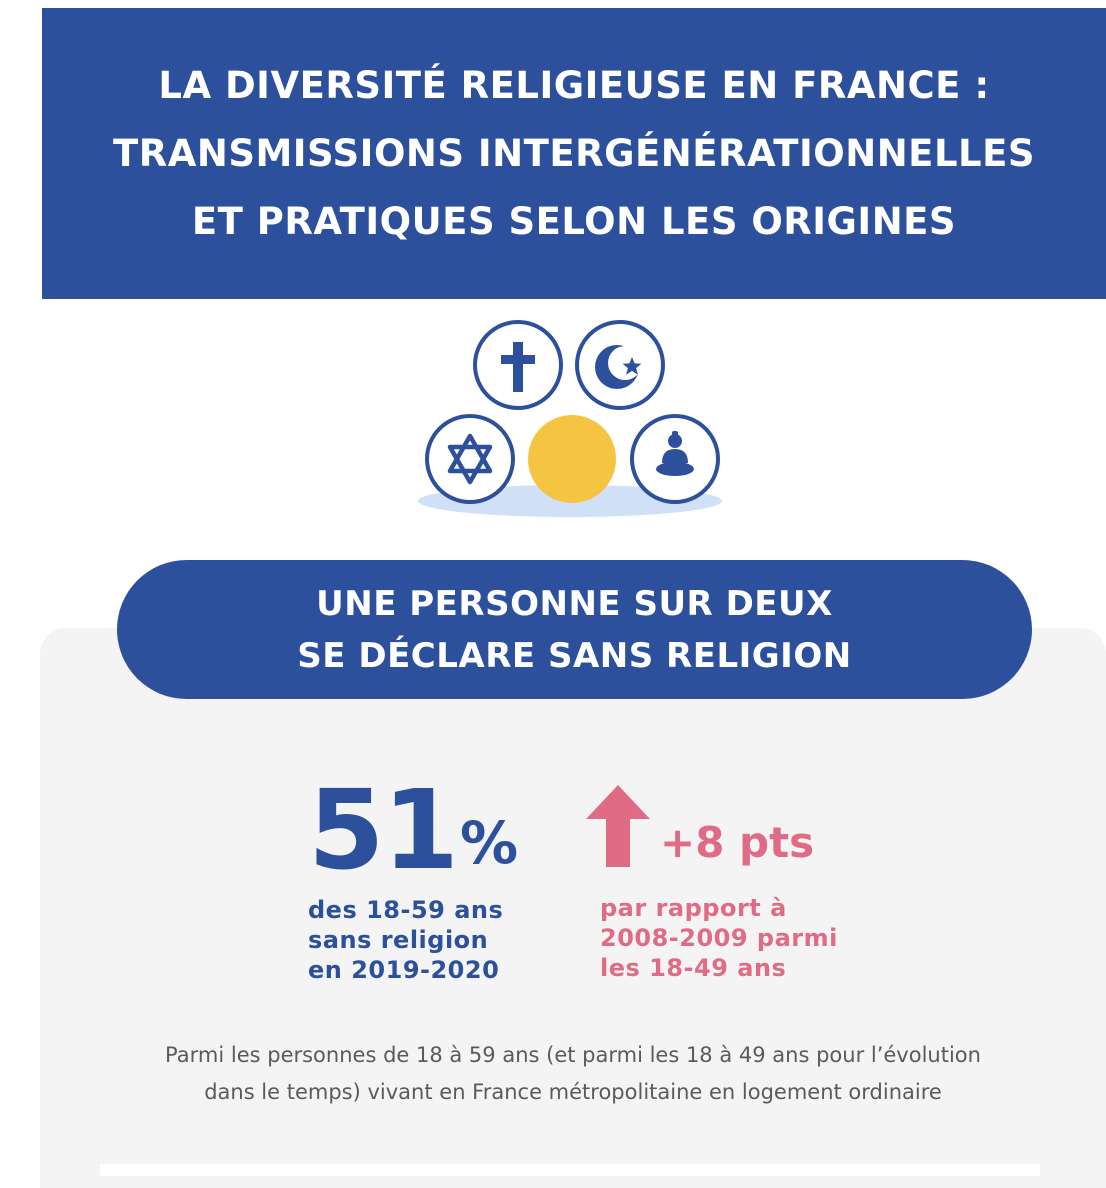 The width and height of the screenshot is (1106, 1188). What do you see at coordinates (737, 842) in the screenshot?
I see `change-value: +8 pts` at bounding box center [737, 842].